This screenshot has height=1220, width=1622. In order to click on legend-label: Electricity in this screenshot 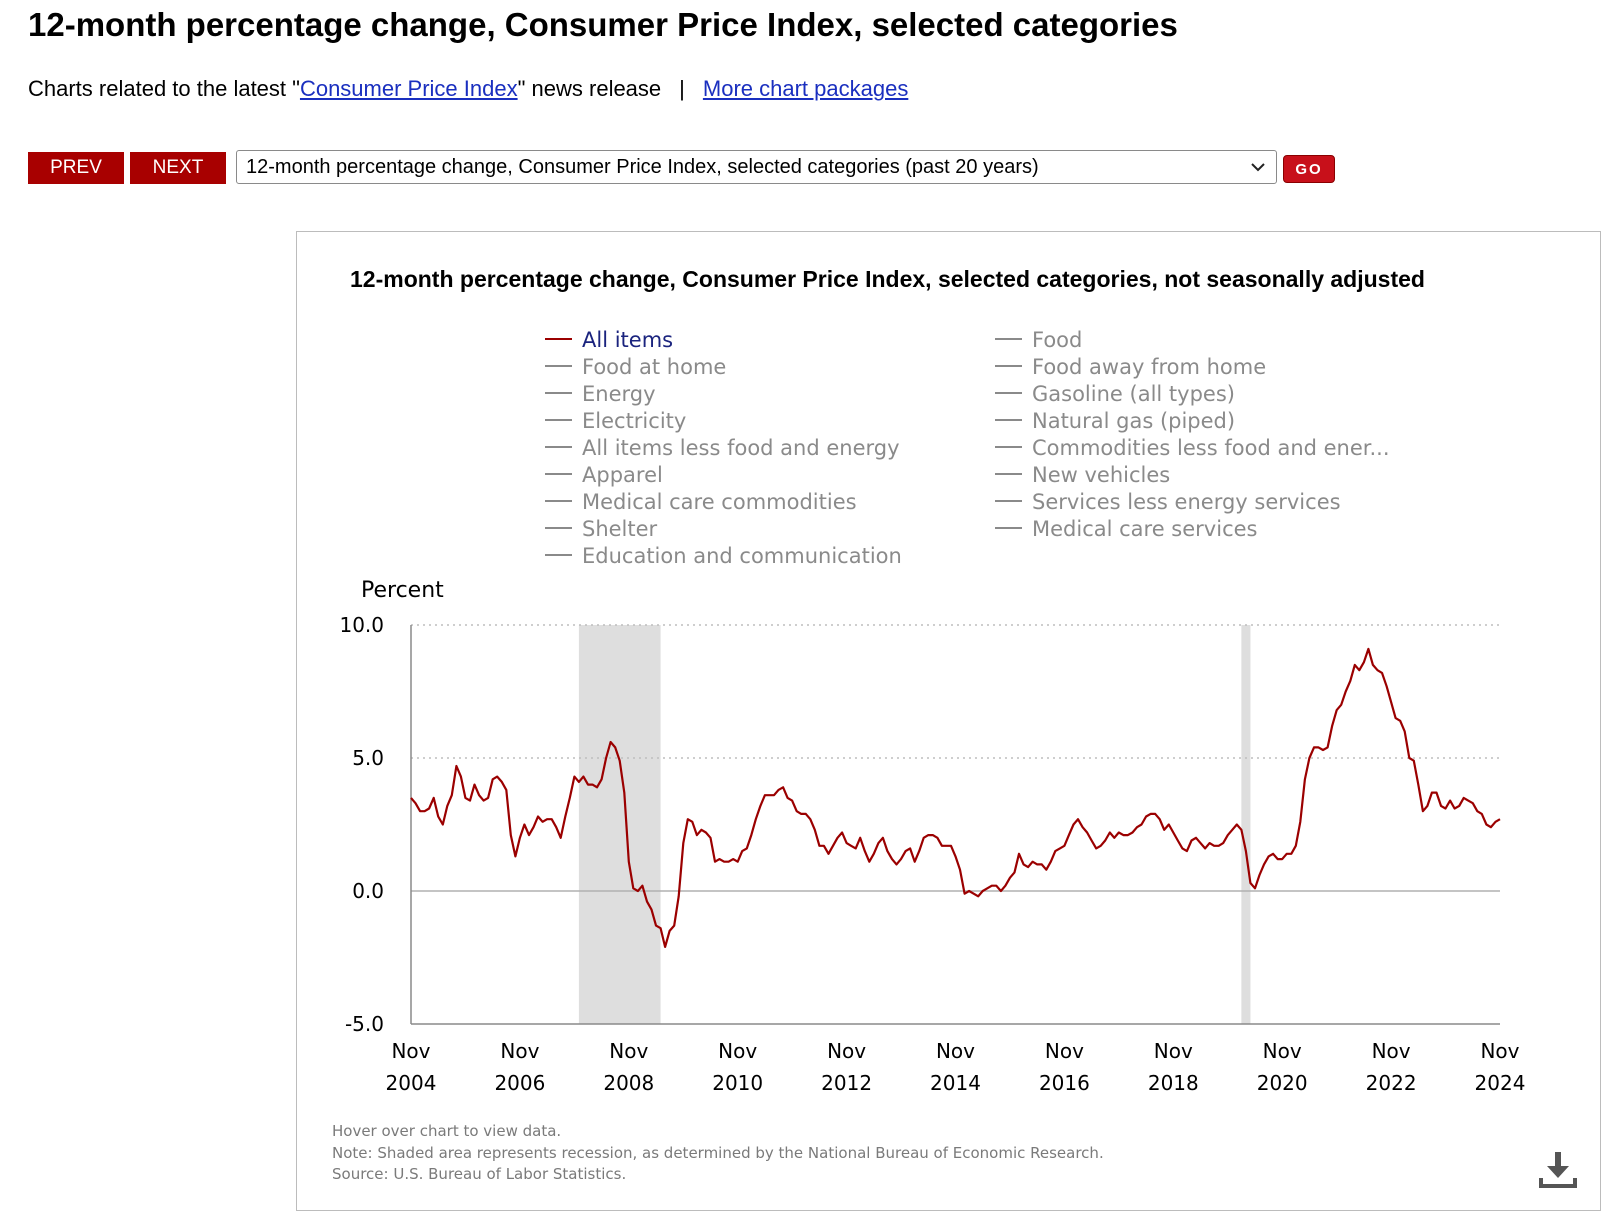, I will do `click(634, 421)`.